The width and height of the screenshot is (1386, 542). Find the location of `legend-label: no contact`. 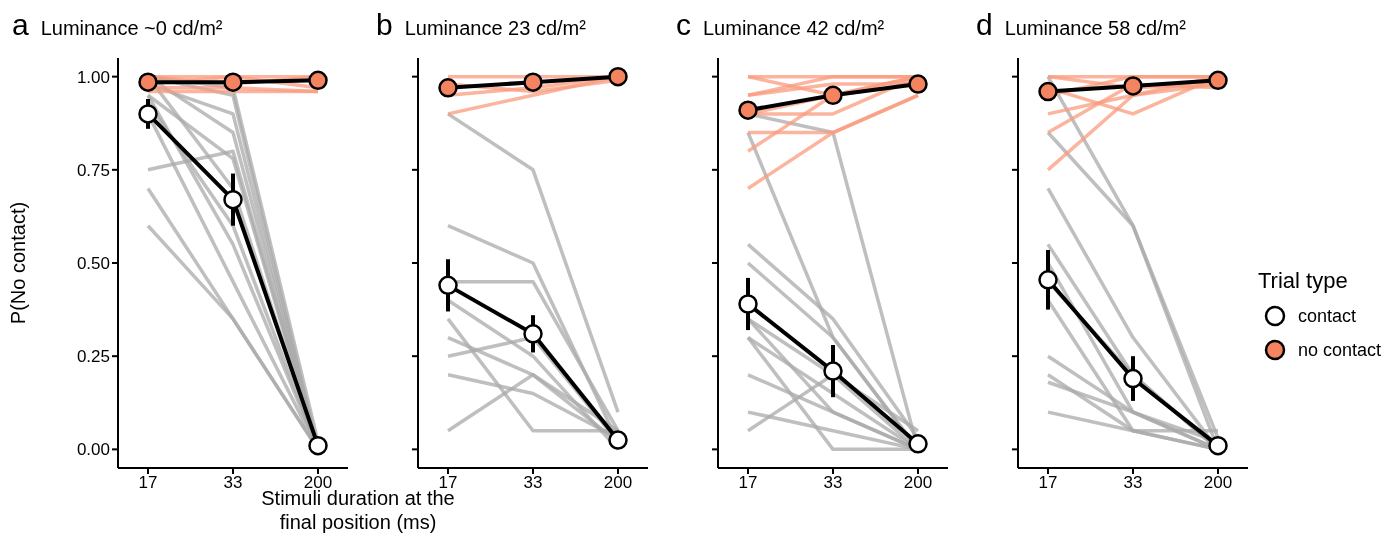

legend-label: no contact is located at coordinates (1340, 350).